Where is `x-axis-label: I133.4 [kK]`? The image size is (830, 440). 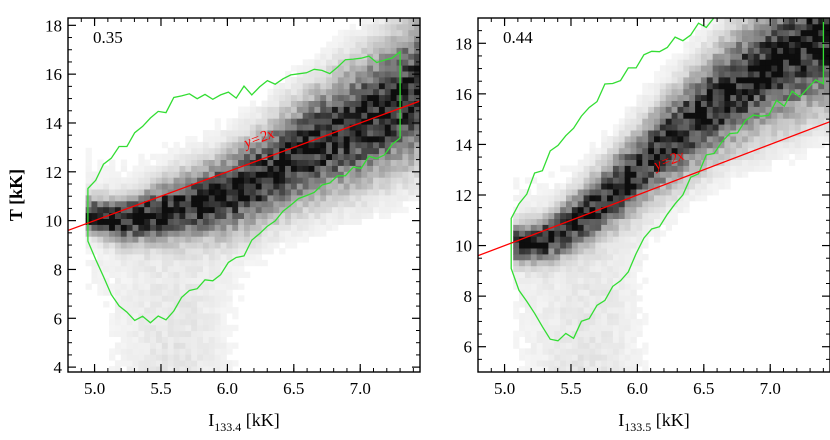
x-axis-label: I133.4 [kK] is located at coordinates (244, 422).